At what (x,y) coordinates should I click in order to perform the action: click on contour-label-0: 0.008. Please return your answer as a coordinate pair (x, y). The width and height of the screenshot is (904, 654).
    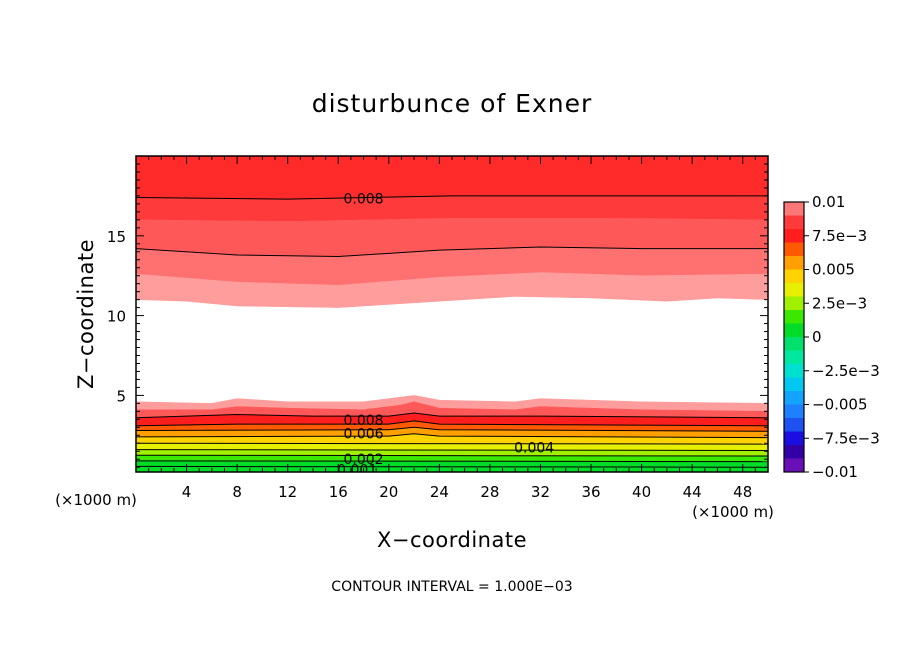
    Looking at the image, I should click on (363, 199).